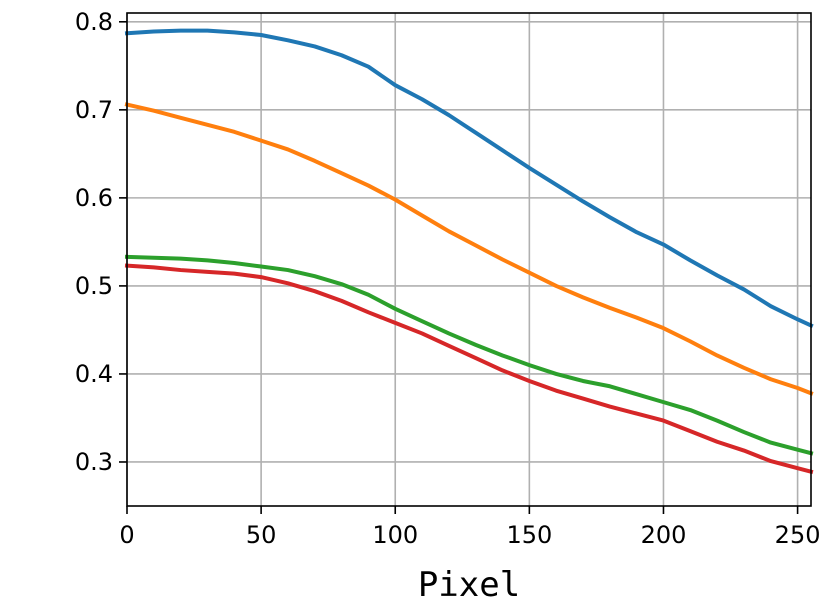  Describe the element at coordinates (94, 110) in the screenshot. I see `y-tick-label: 0.7` at that location.